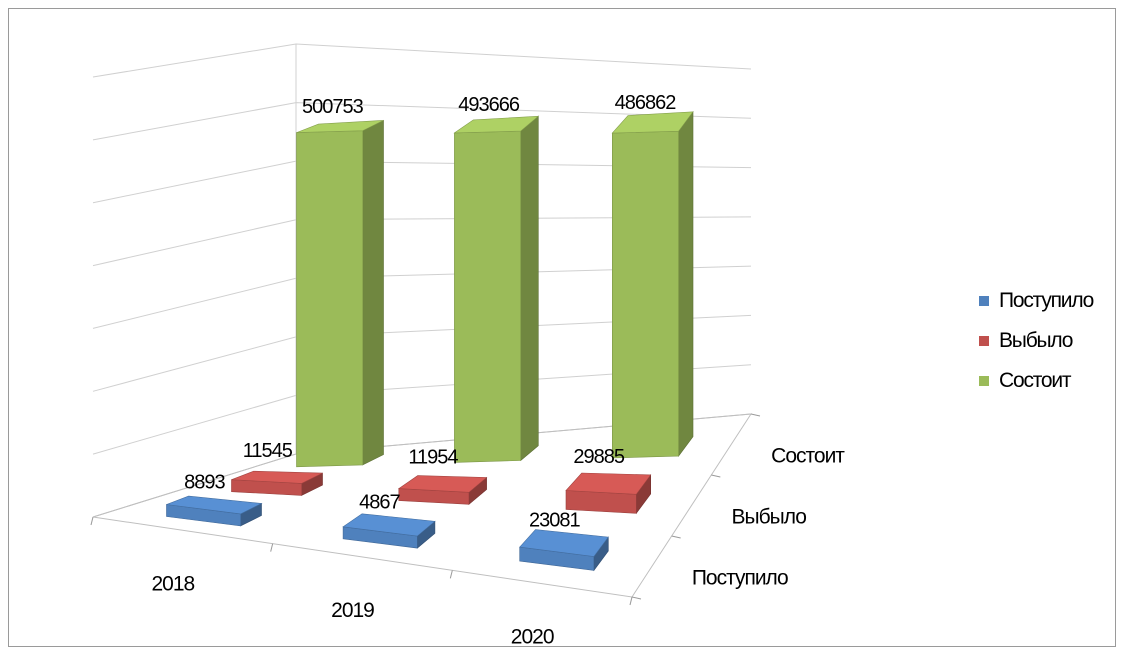 The image size is (1126, 655). What do you see at coordinates (268, 451) in the screenshot?
I see `data-label: 11545` at bounding box center [268, 451].